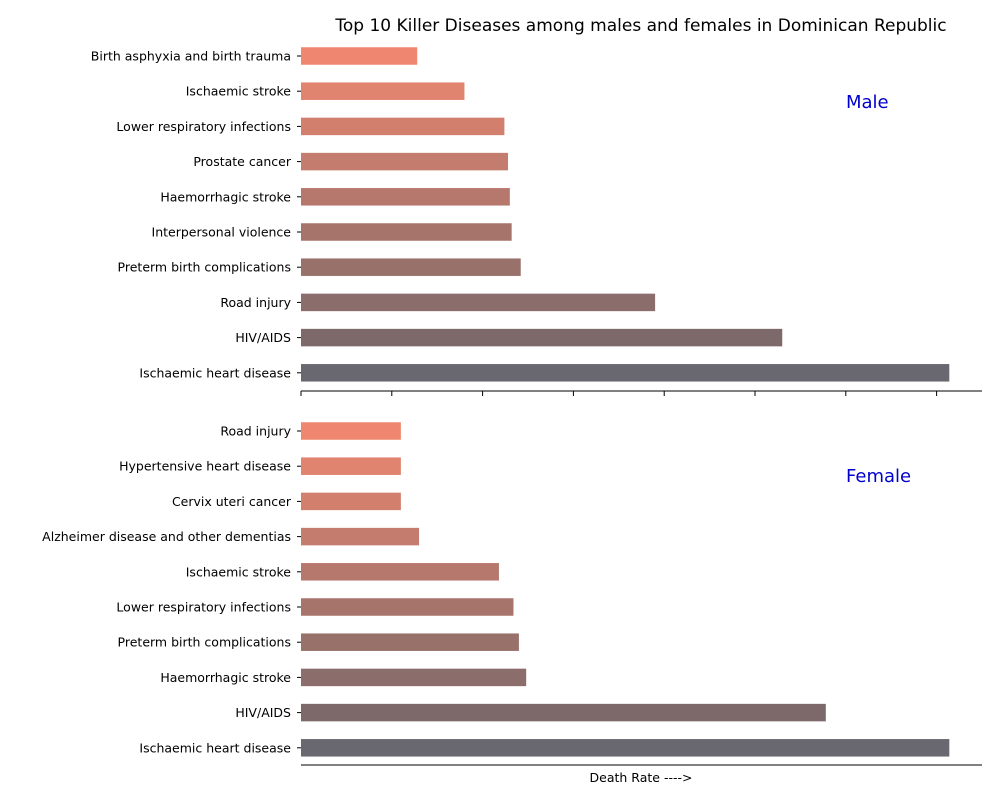 This screenshot has width=1000, height=800. Describe the element at coordinates (641, 777) in the screenshot. I see `x-axis-label: Death Rate ---->` at that location.